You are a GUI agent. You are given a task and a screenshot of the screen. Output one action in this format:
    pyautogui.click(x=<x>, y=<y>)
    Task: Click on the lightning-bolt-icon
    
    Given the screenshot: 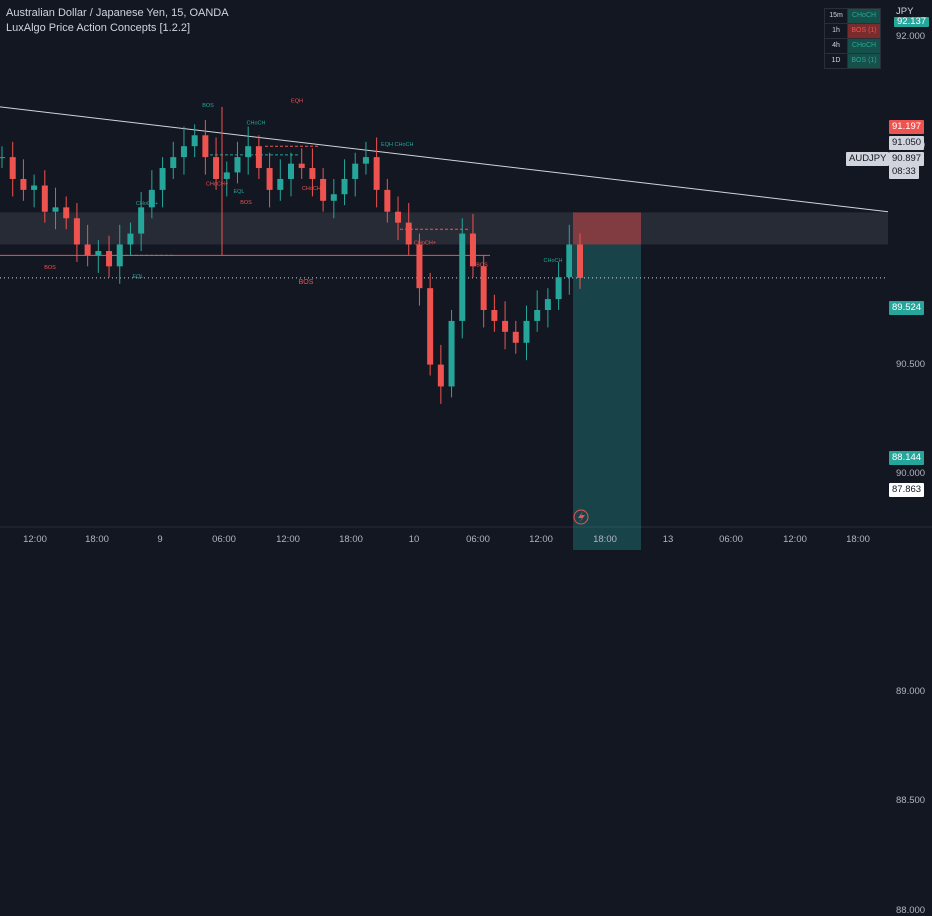 What is the action you would take?
    pyautogui.click(x=581, y=517)
    